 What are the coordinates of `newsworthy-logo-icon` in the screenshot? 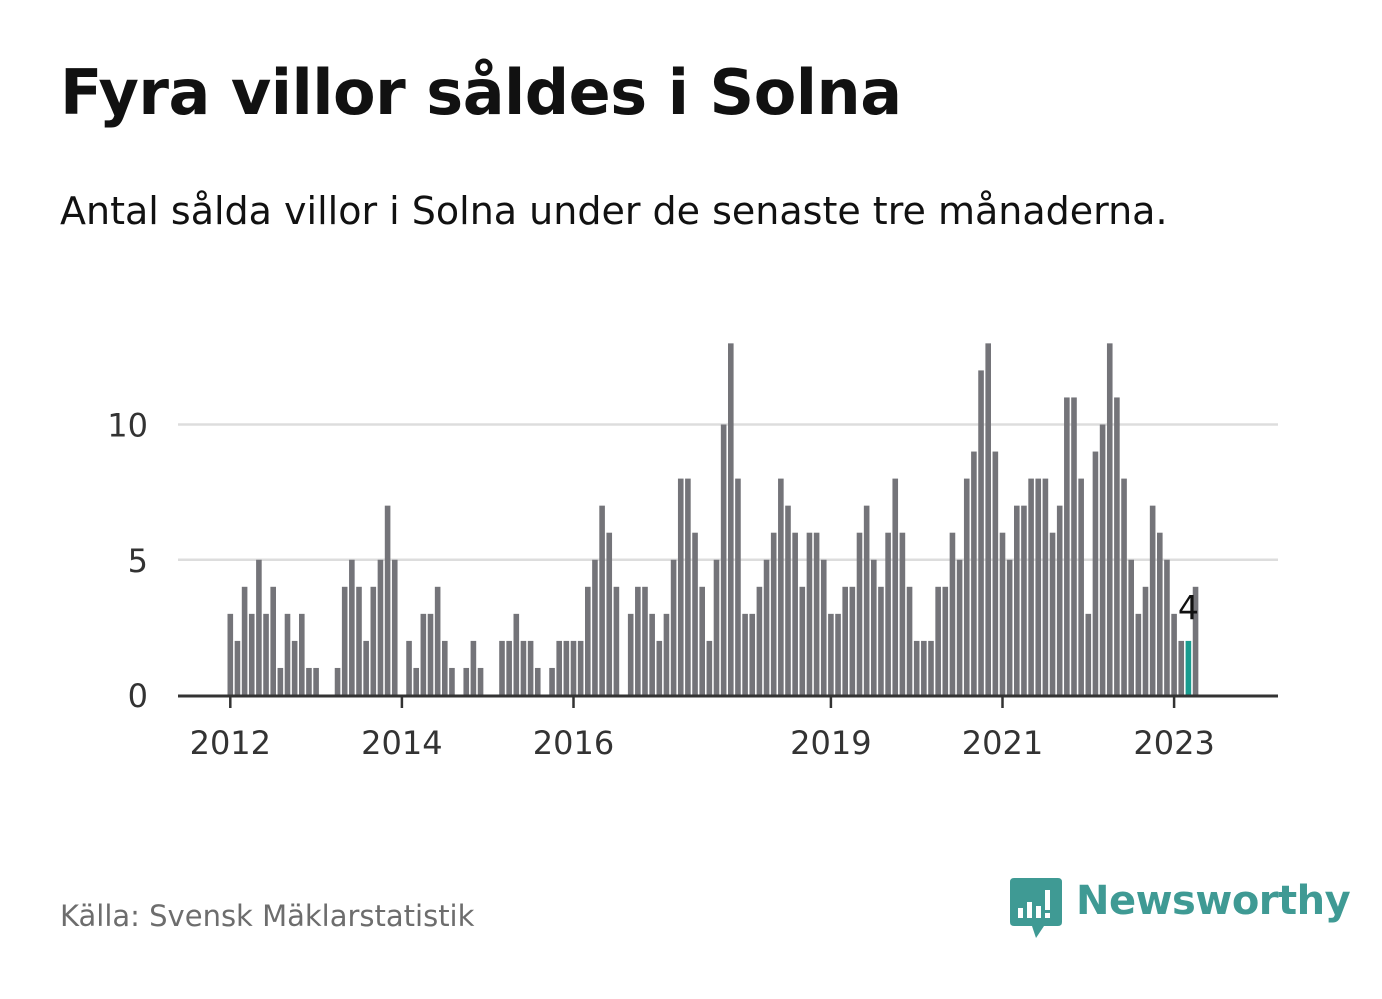 It's located at (1036, 908).